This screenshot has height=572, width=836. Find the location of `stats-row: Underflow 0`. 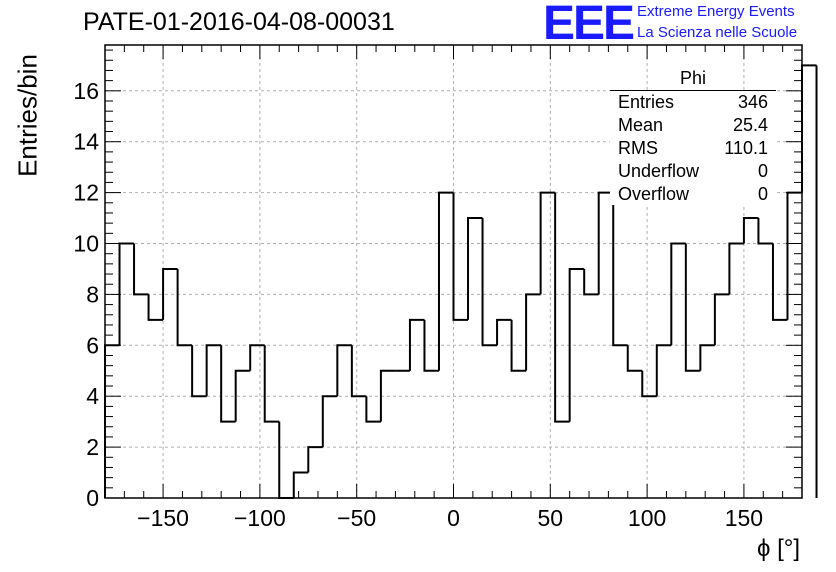

stats-row: Underflow 0 is located at coordinates (693, 172).